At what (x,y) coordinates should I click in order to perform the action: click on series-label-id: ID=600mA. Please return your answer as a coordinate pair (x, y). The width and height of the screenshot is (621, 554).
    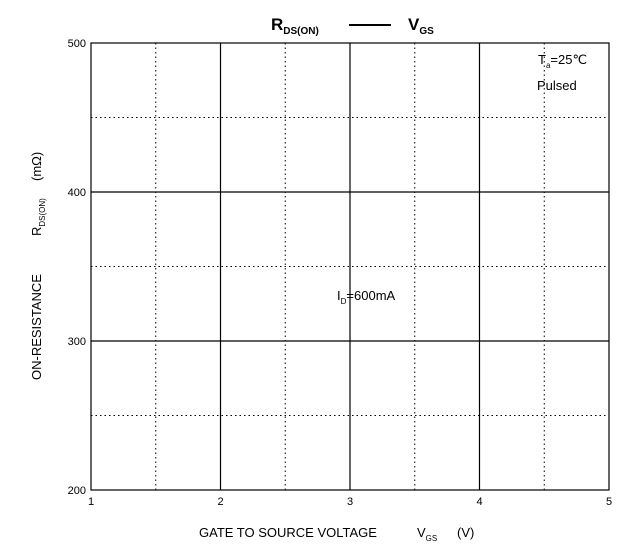
    Looking at the image, I should click on (366, 297).